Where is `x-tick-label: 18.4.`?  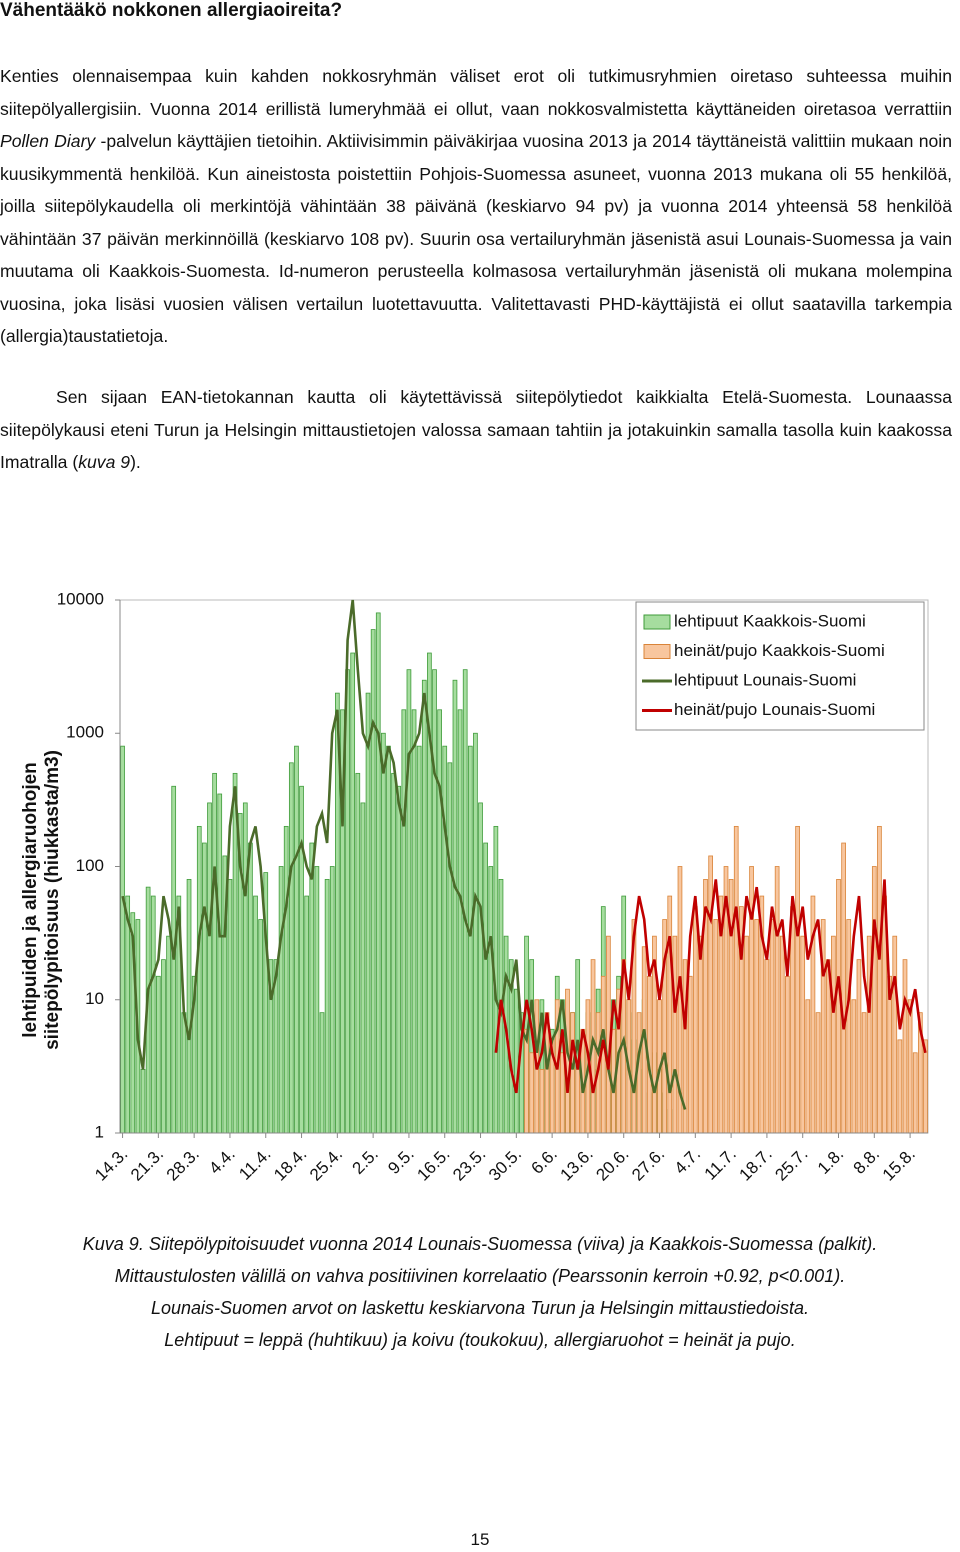
x-tick-label: 18.4. is located at coordinates (290, 1164).